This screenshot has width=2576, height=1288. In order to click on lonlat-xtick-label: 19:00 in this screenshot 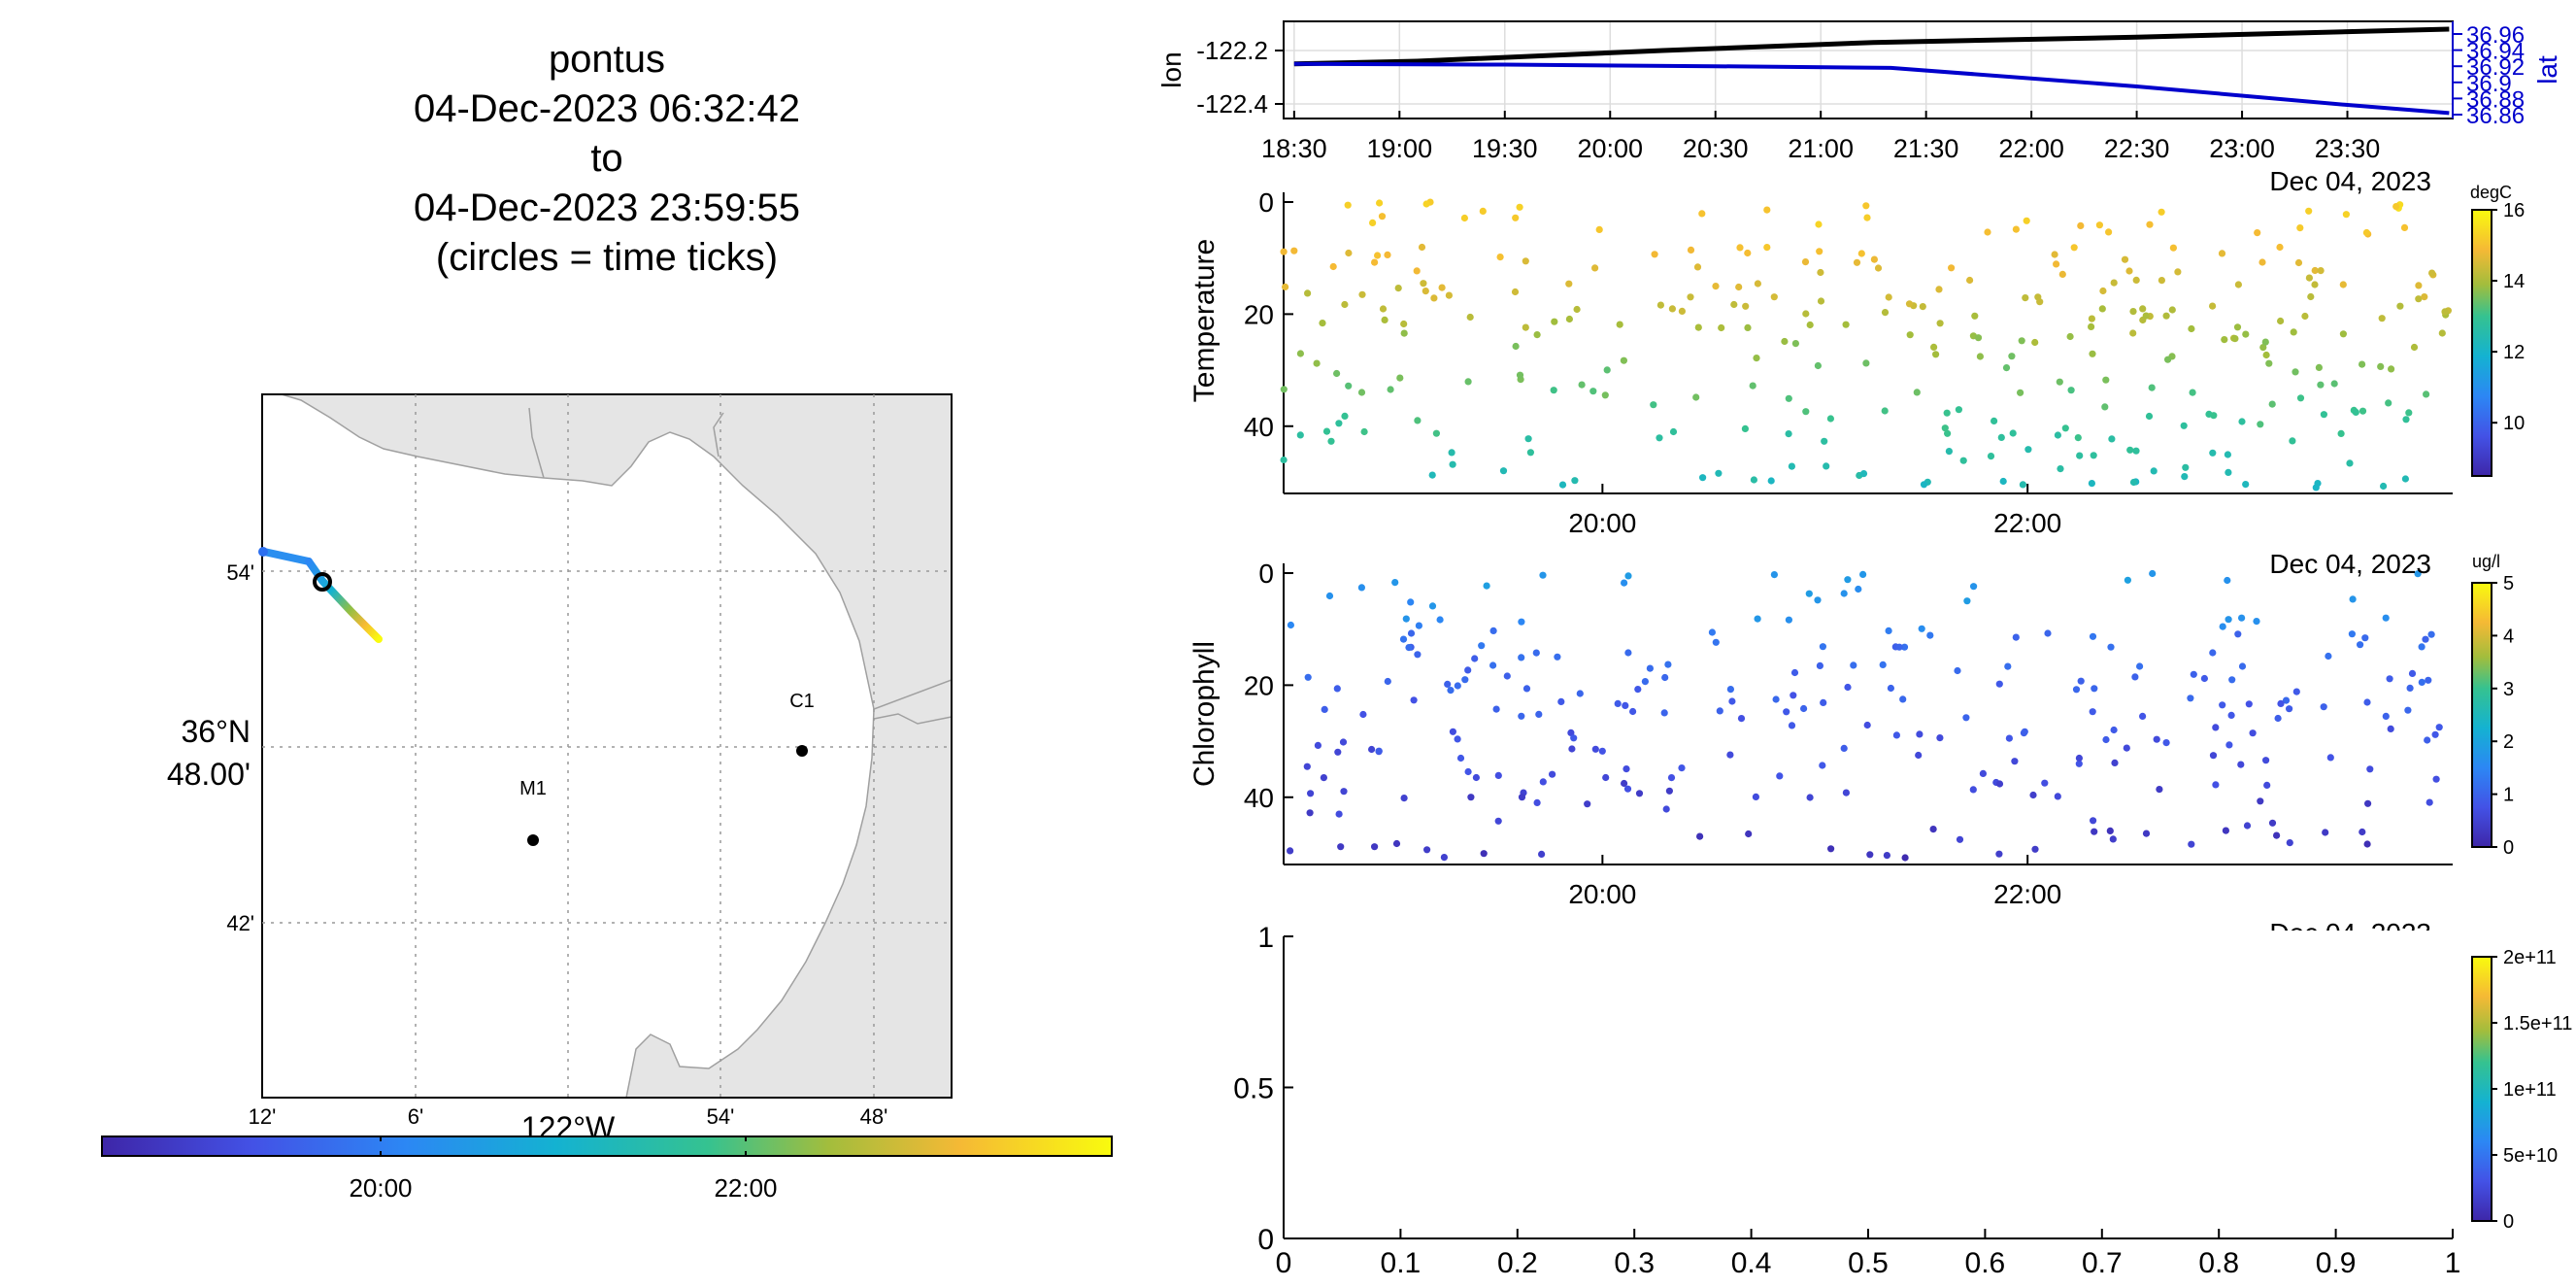, I will do `click(1400, 148)`.